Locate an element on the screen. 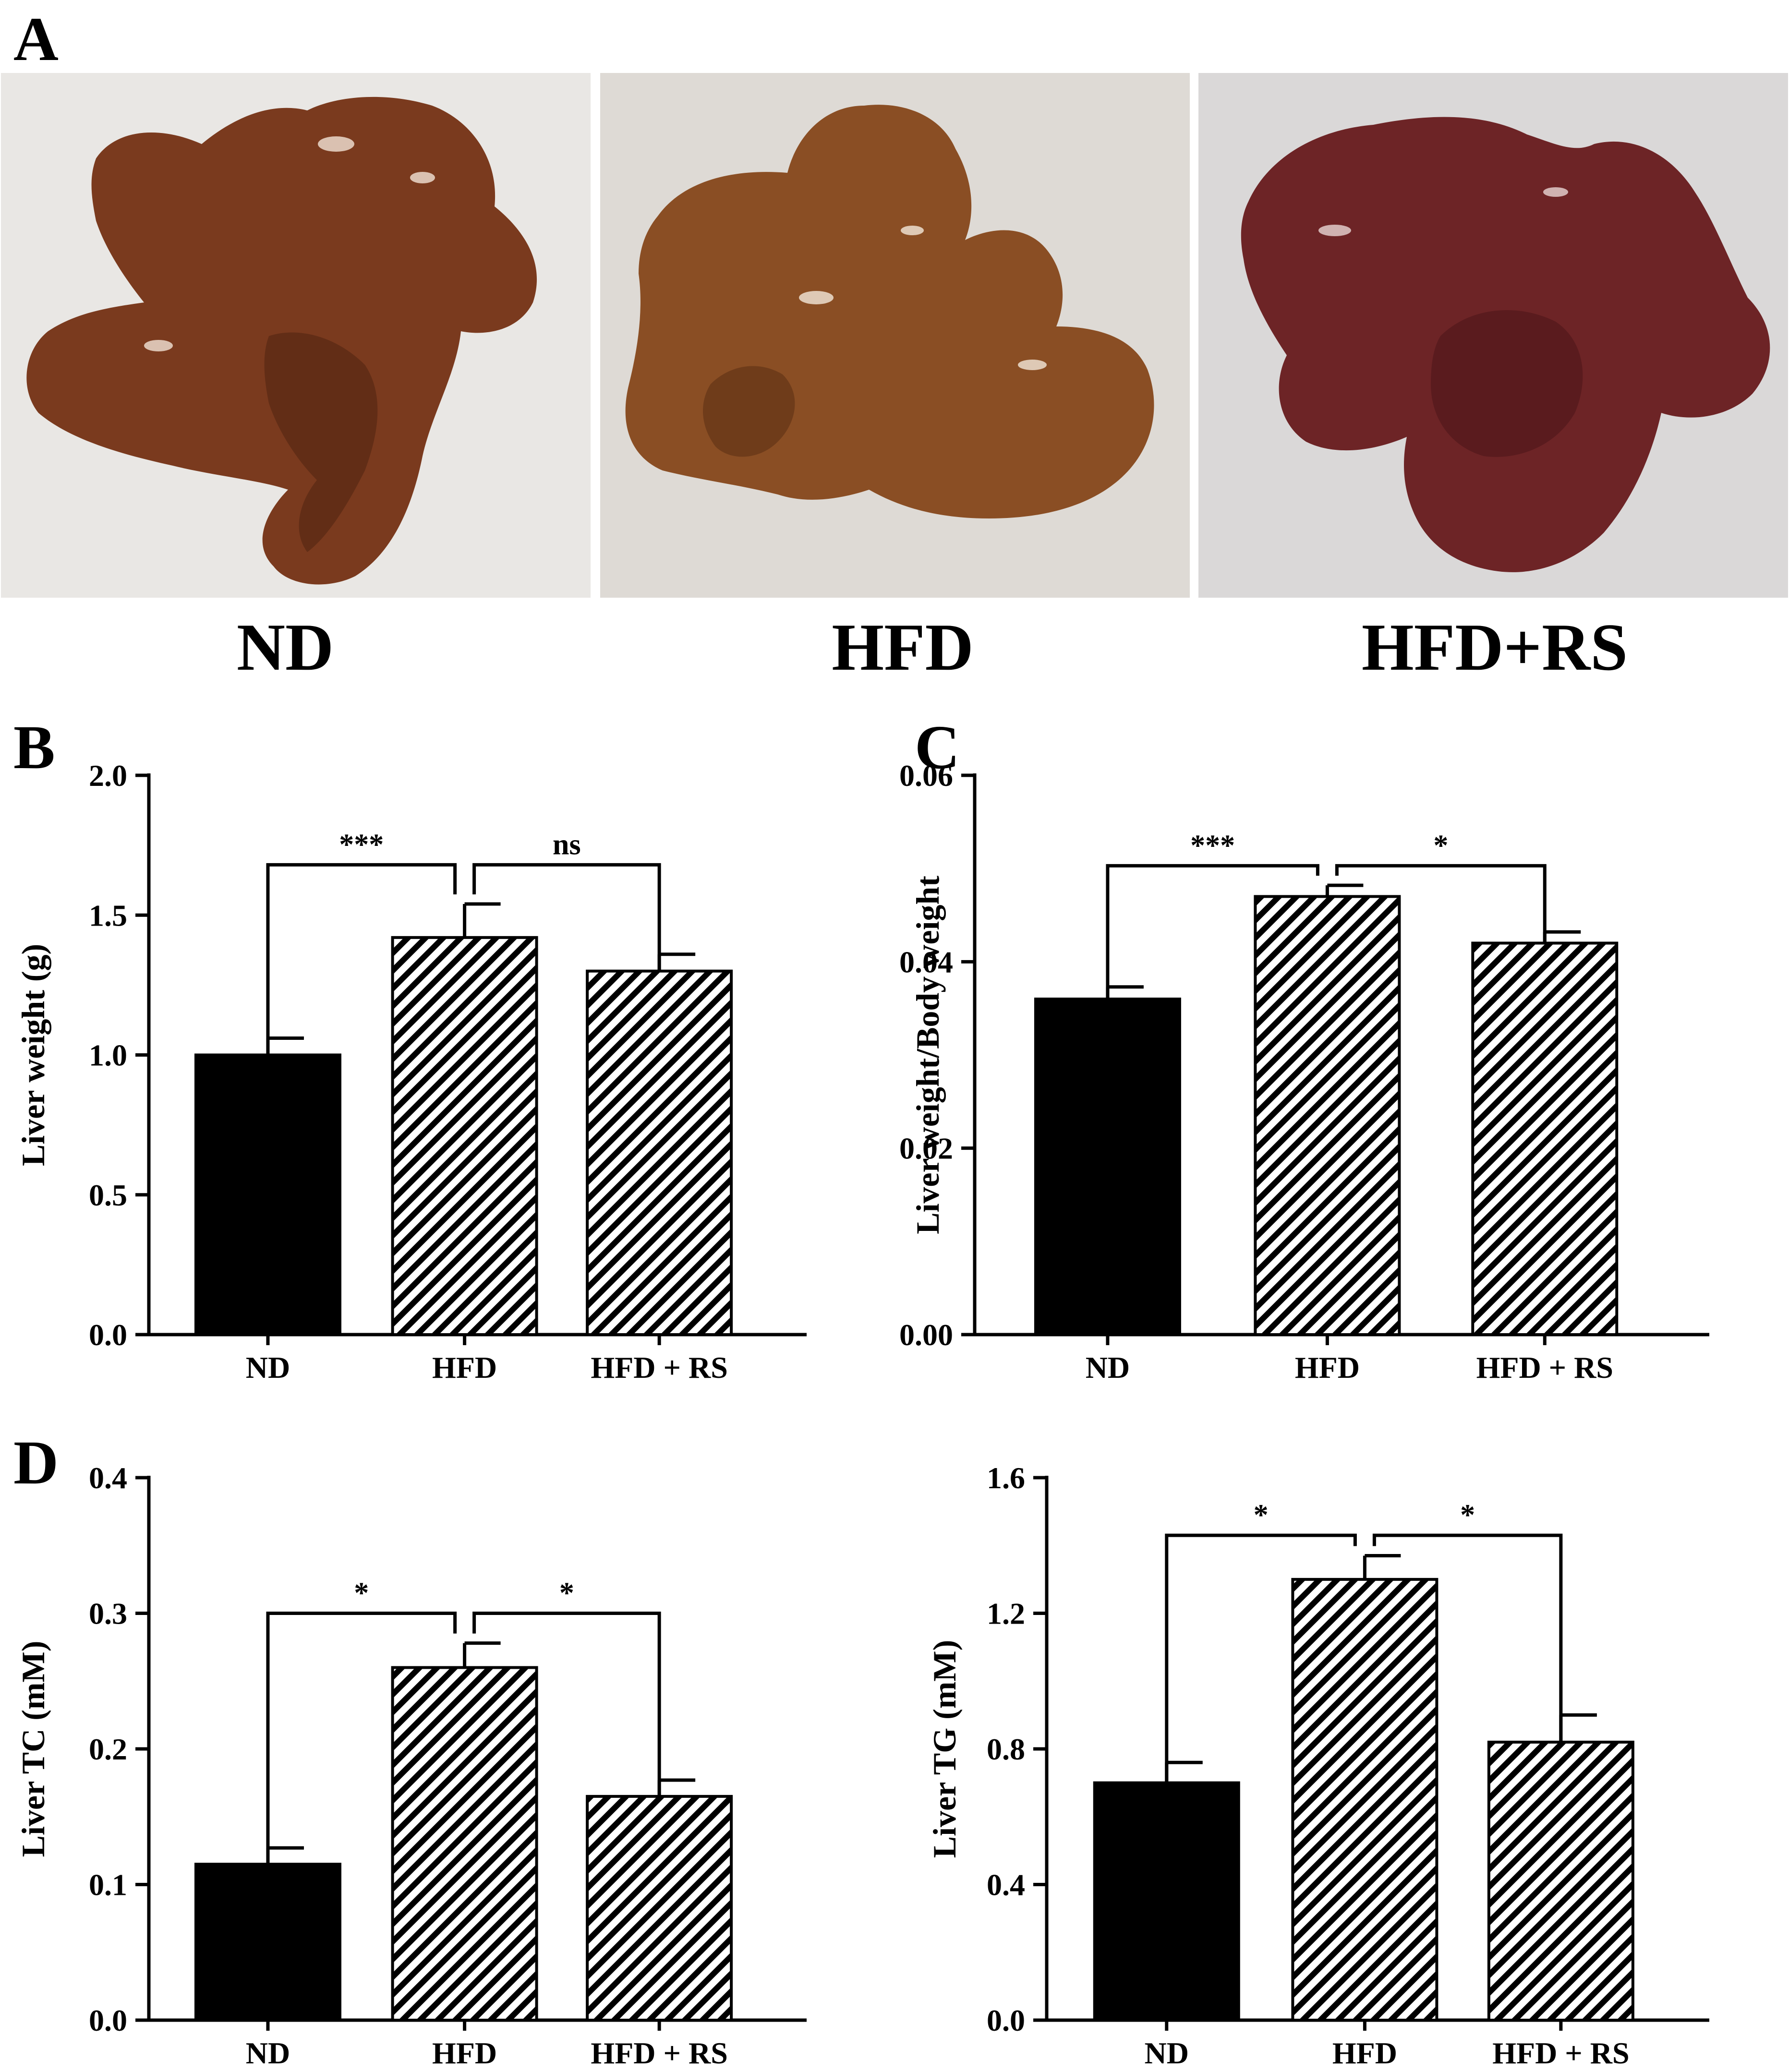  y-tick-label: 0.5 is located at coordinates (108, 1195).